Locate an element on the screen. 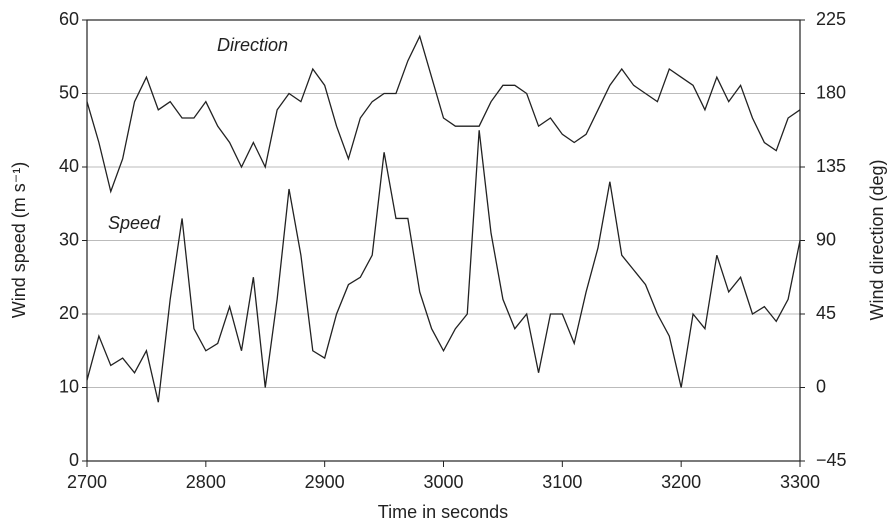 Image resolution: width=893 pixels, height=531 pixels. y2-tick-label: 0 is located at coordinates (821, 386).